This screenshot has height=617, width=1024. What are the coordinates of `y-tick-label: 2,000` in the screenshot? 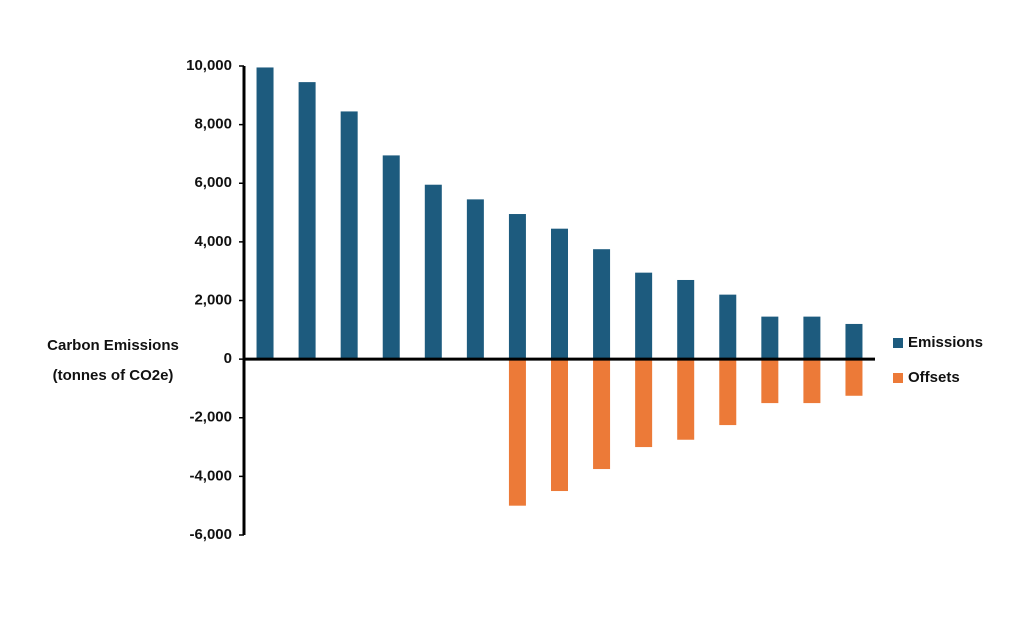 It's located at (213, 299).